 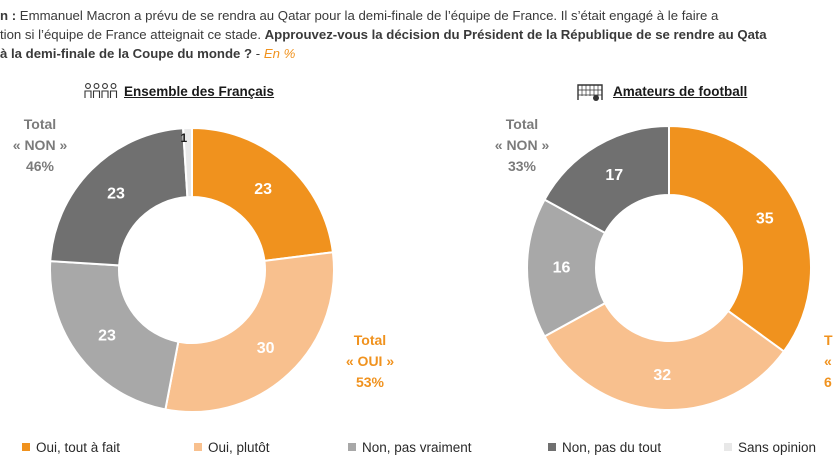 What do you see at coordinates (40, 166) in the screenshot?
I see `total-non-value: 46%` at bounding box center [40, 166].